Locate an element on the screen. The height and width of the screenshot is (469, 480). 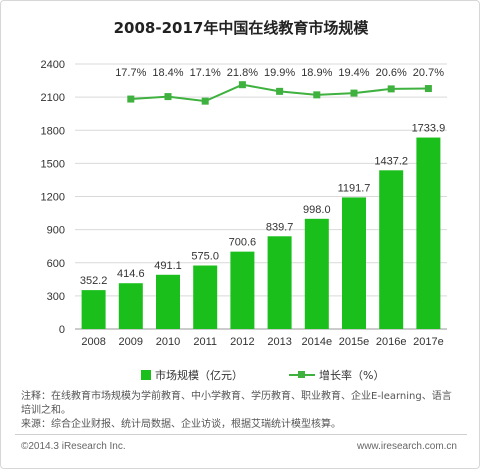
legend-swatch-line is located at coordinates (302, 375).